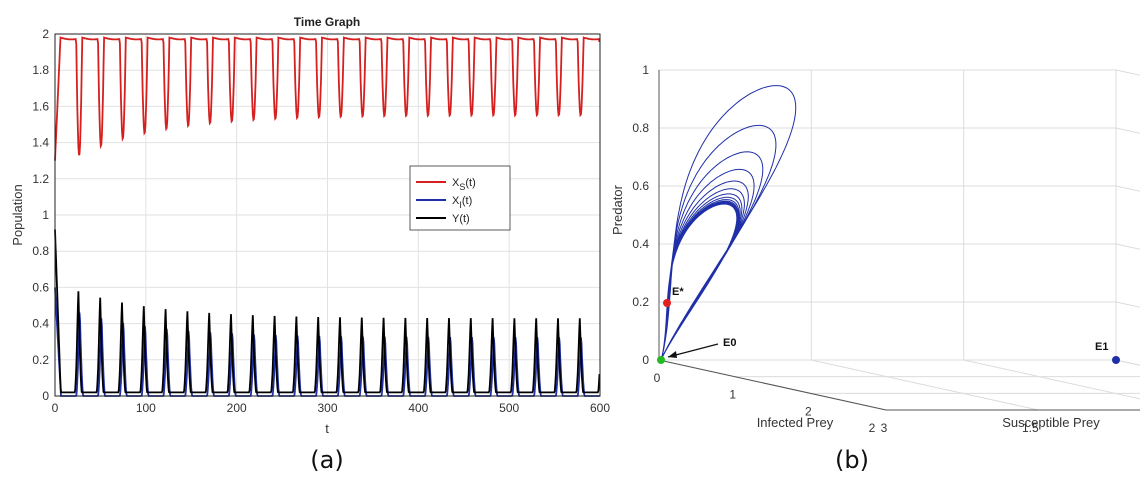 The width and height of the screenshot is (1140, 480). I want to click on legend-box, so click(460, 198).